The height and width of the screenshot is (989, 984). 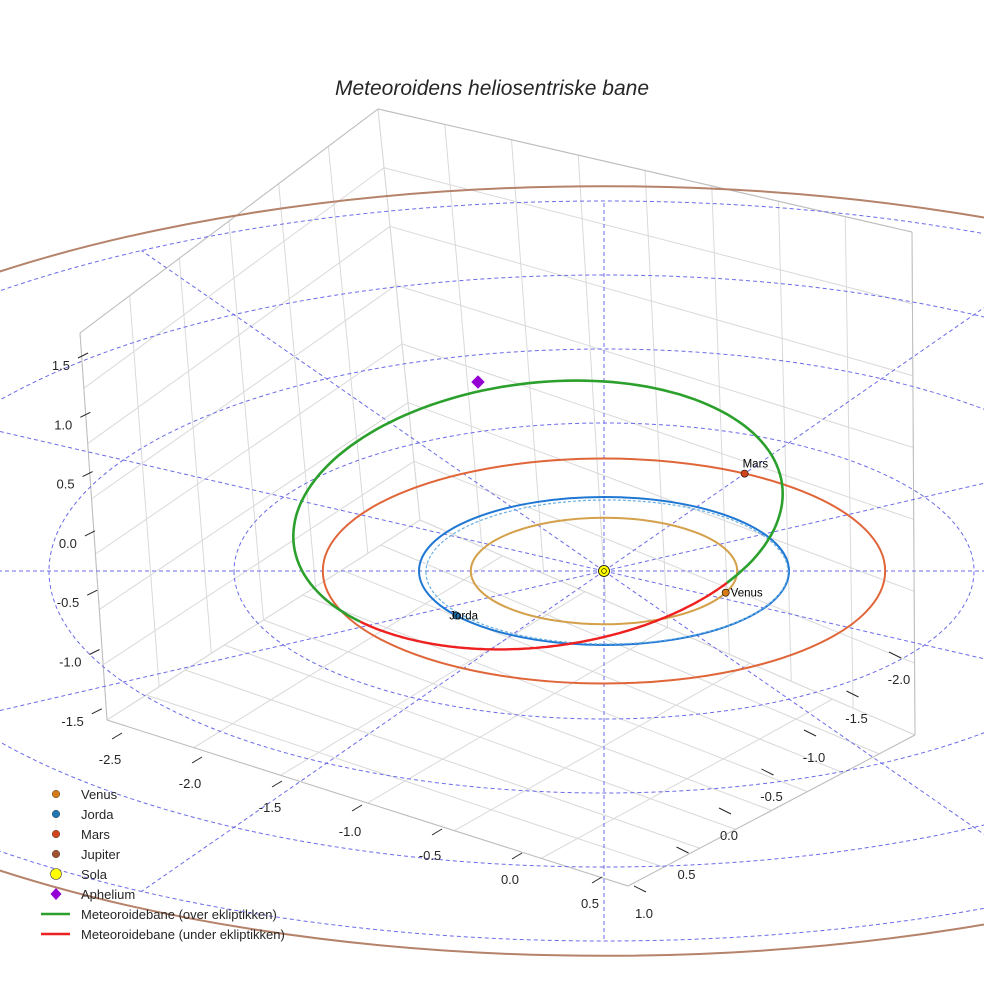 I want to click on venus-orbit, so click(x=604, y=571).